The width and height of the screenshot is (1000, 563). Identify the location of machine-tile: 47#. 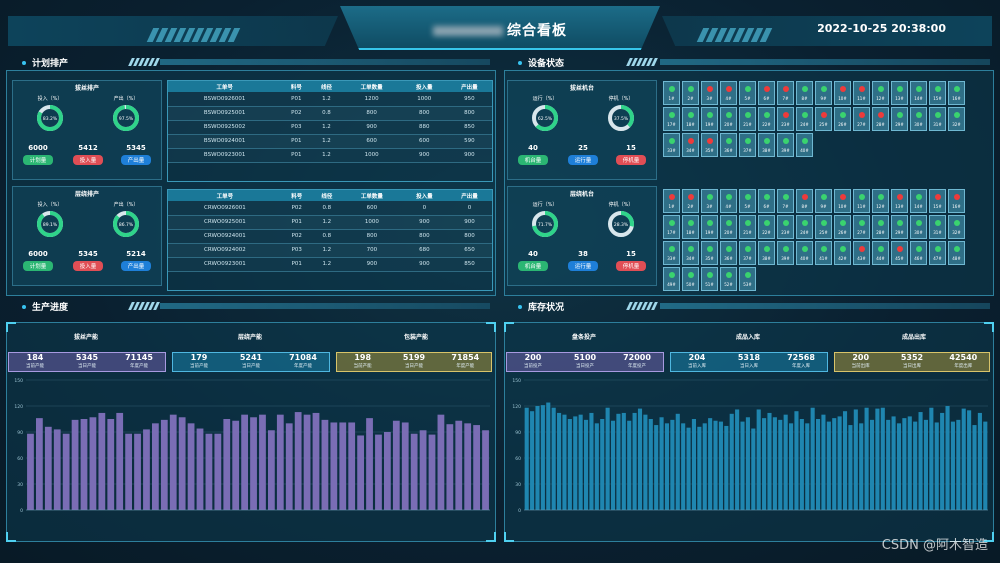
(937, 253).